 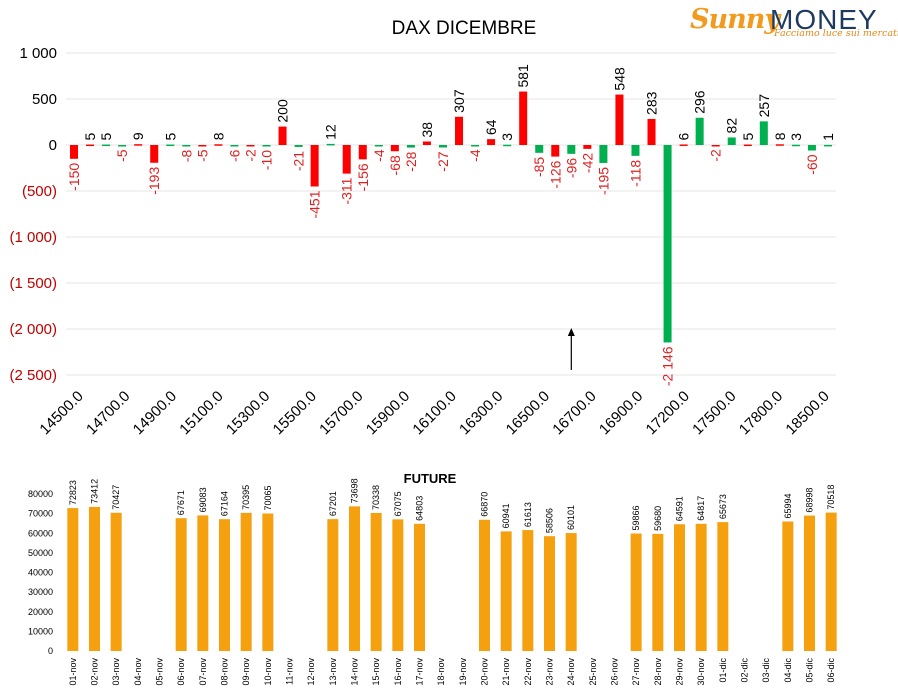 I want to click on x-tick-label: 09-nov, so click(x=246, y=672).